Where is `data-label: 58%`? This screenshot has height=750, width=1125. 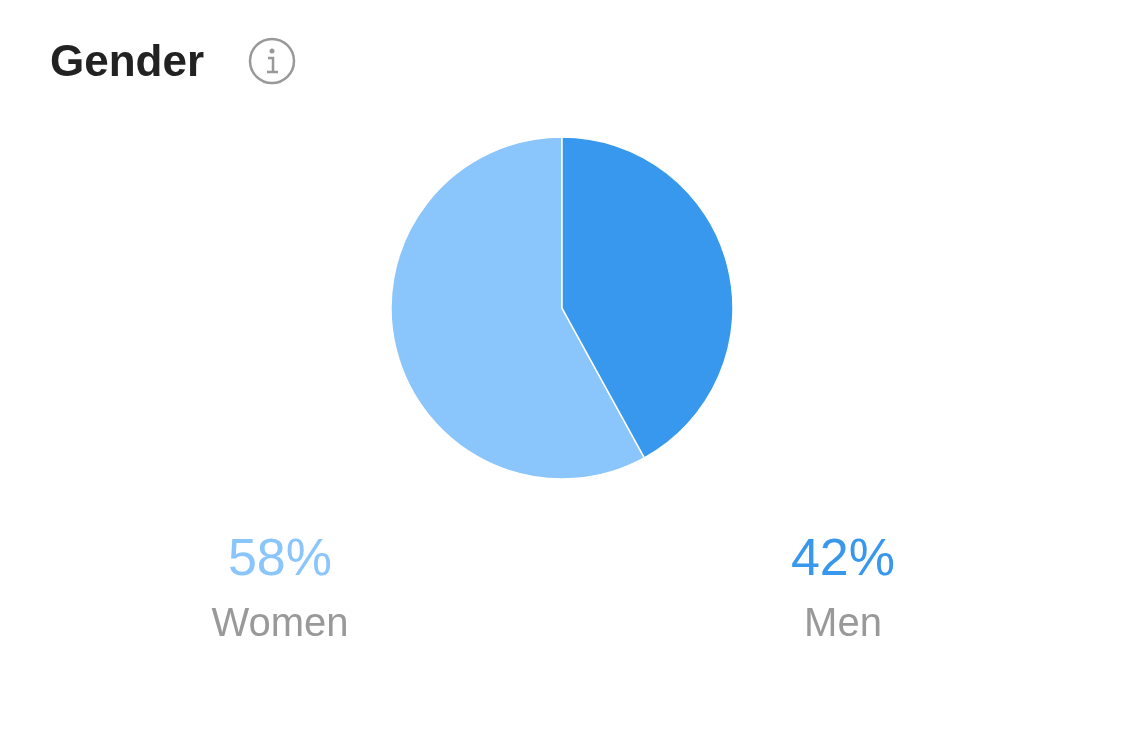 data-label: 58% is located at coordinates (280, 557).